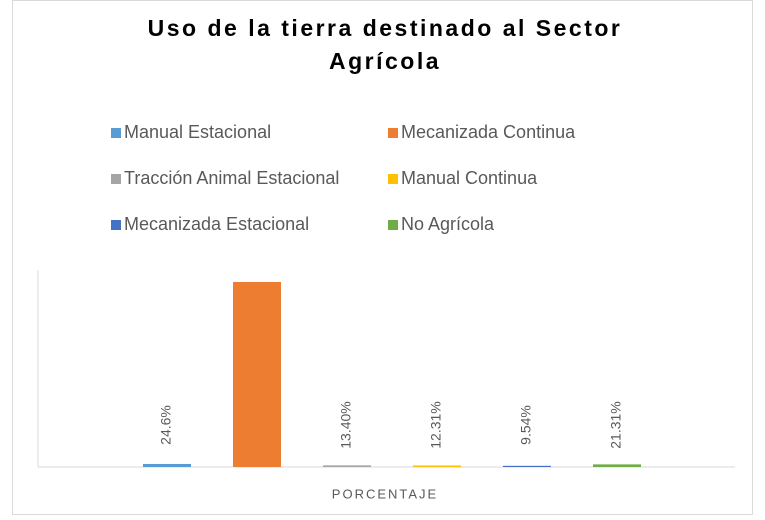 This screenshot has height=520, width=765. What do you see at coordinates (385, 493) in the screenshot?
I see `x-axis-label: PORCENTAJE` at bounding box center [385, 493].